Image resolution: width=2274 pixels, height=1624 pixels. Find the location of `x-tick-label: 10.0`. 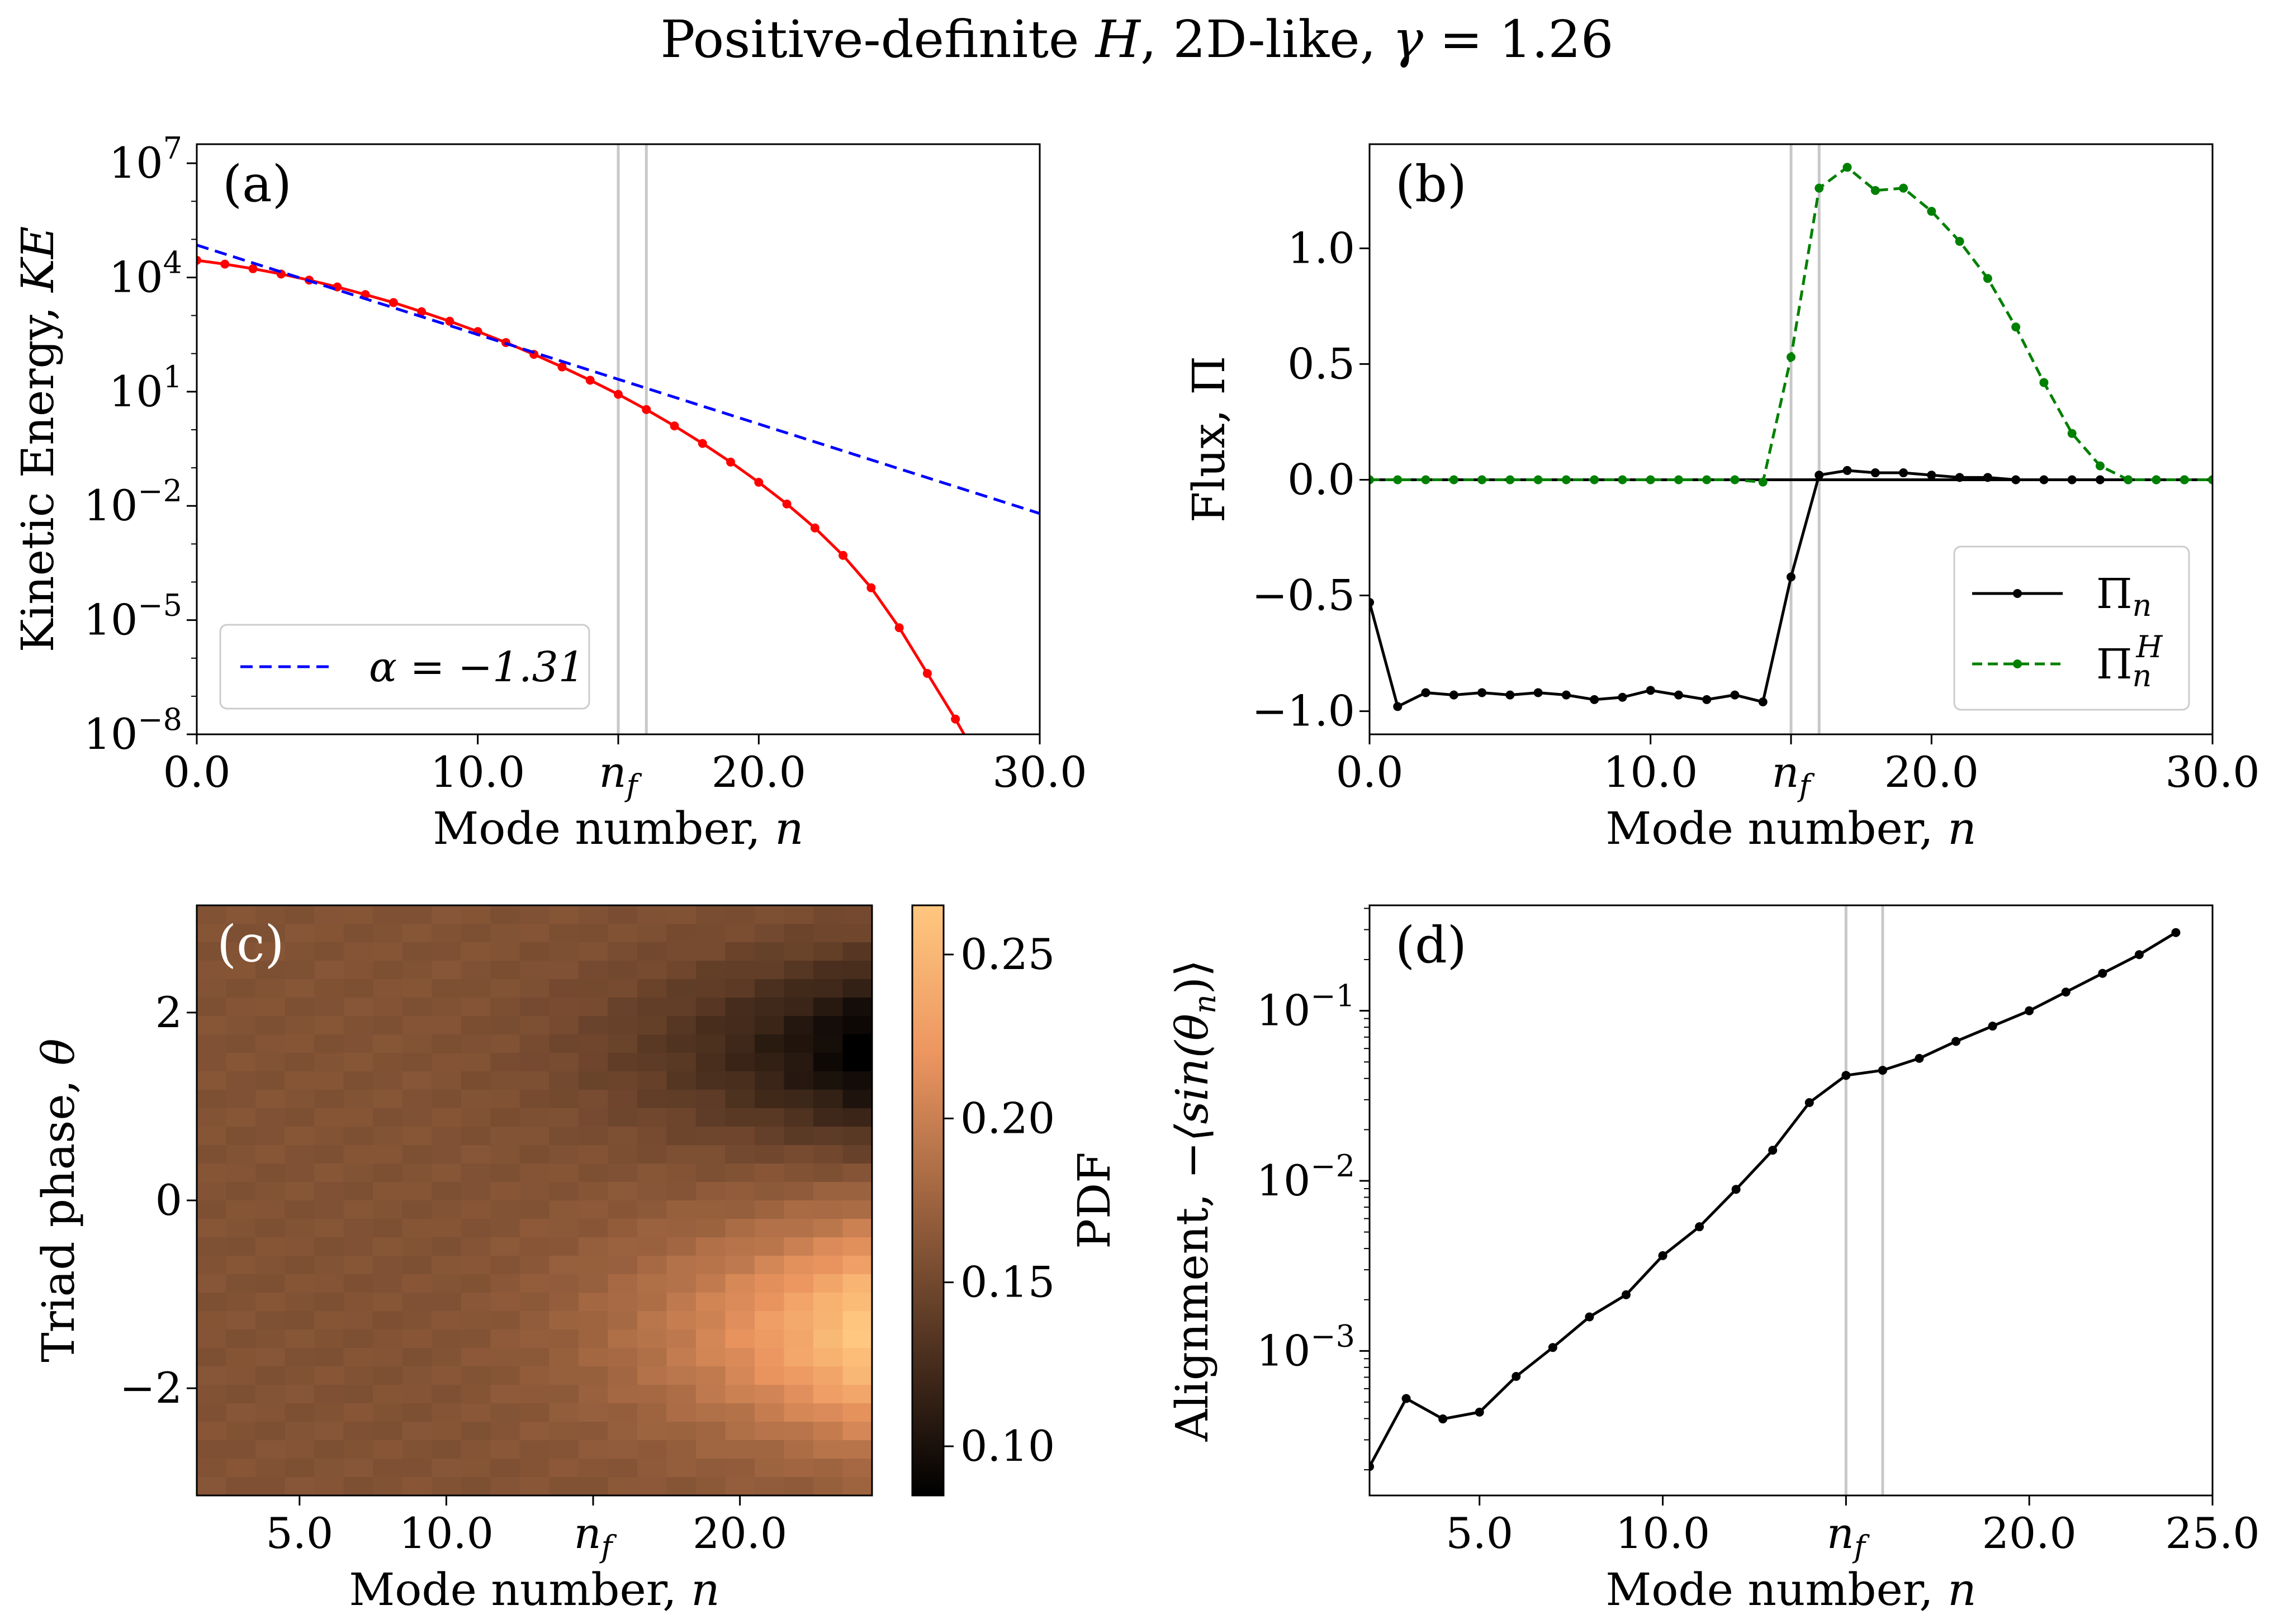

x-tick-label: 10.0 is located at coordinates (446, 1533).